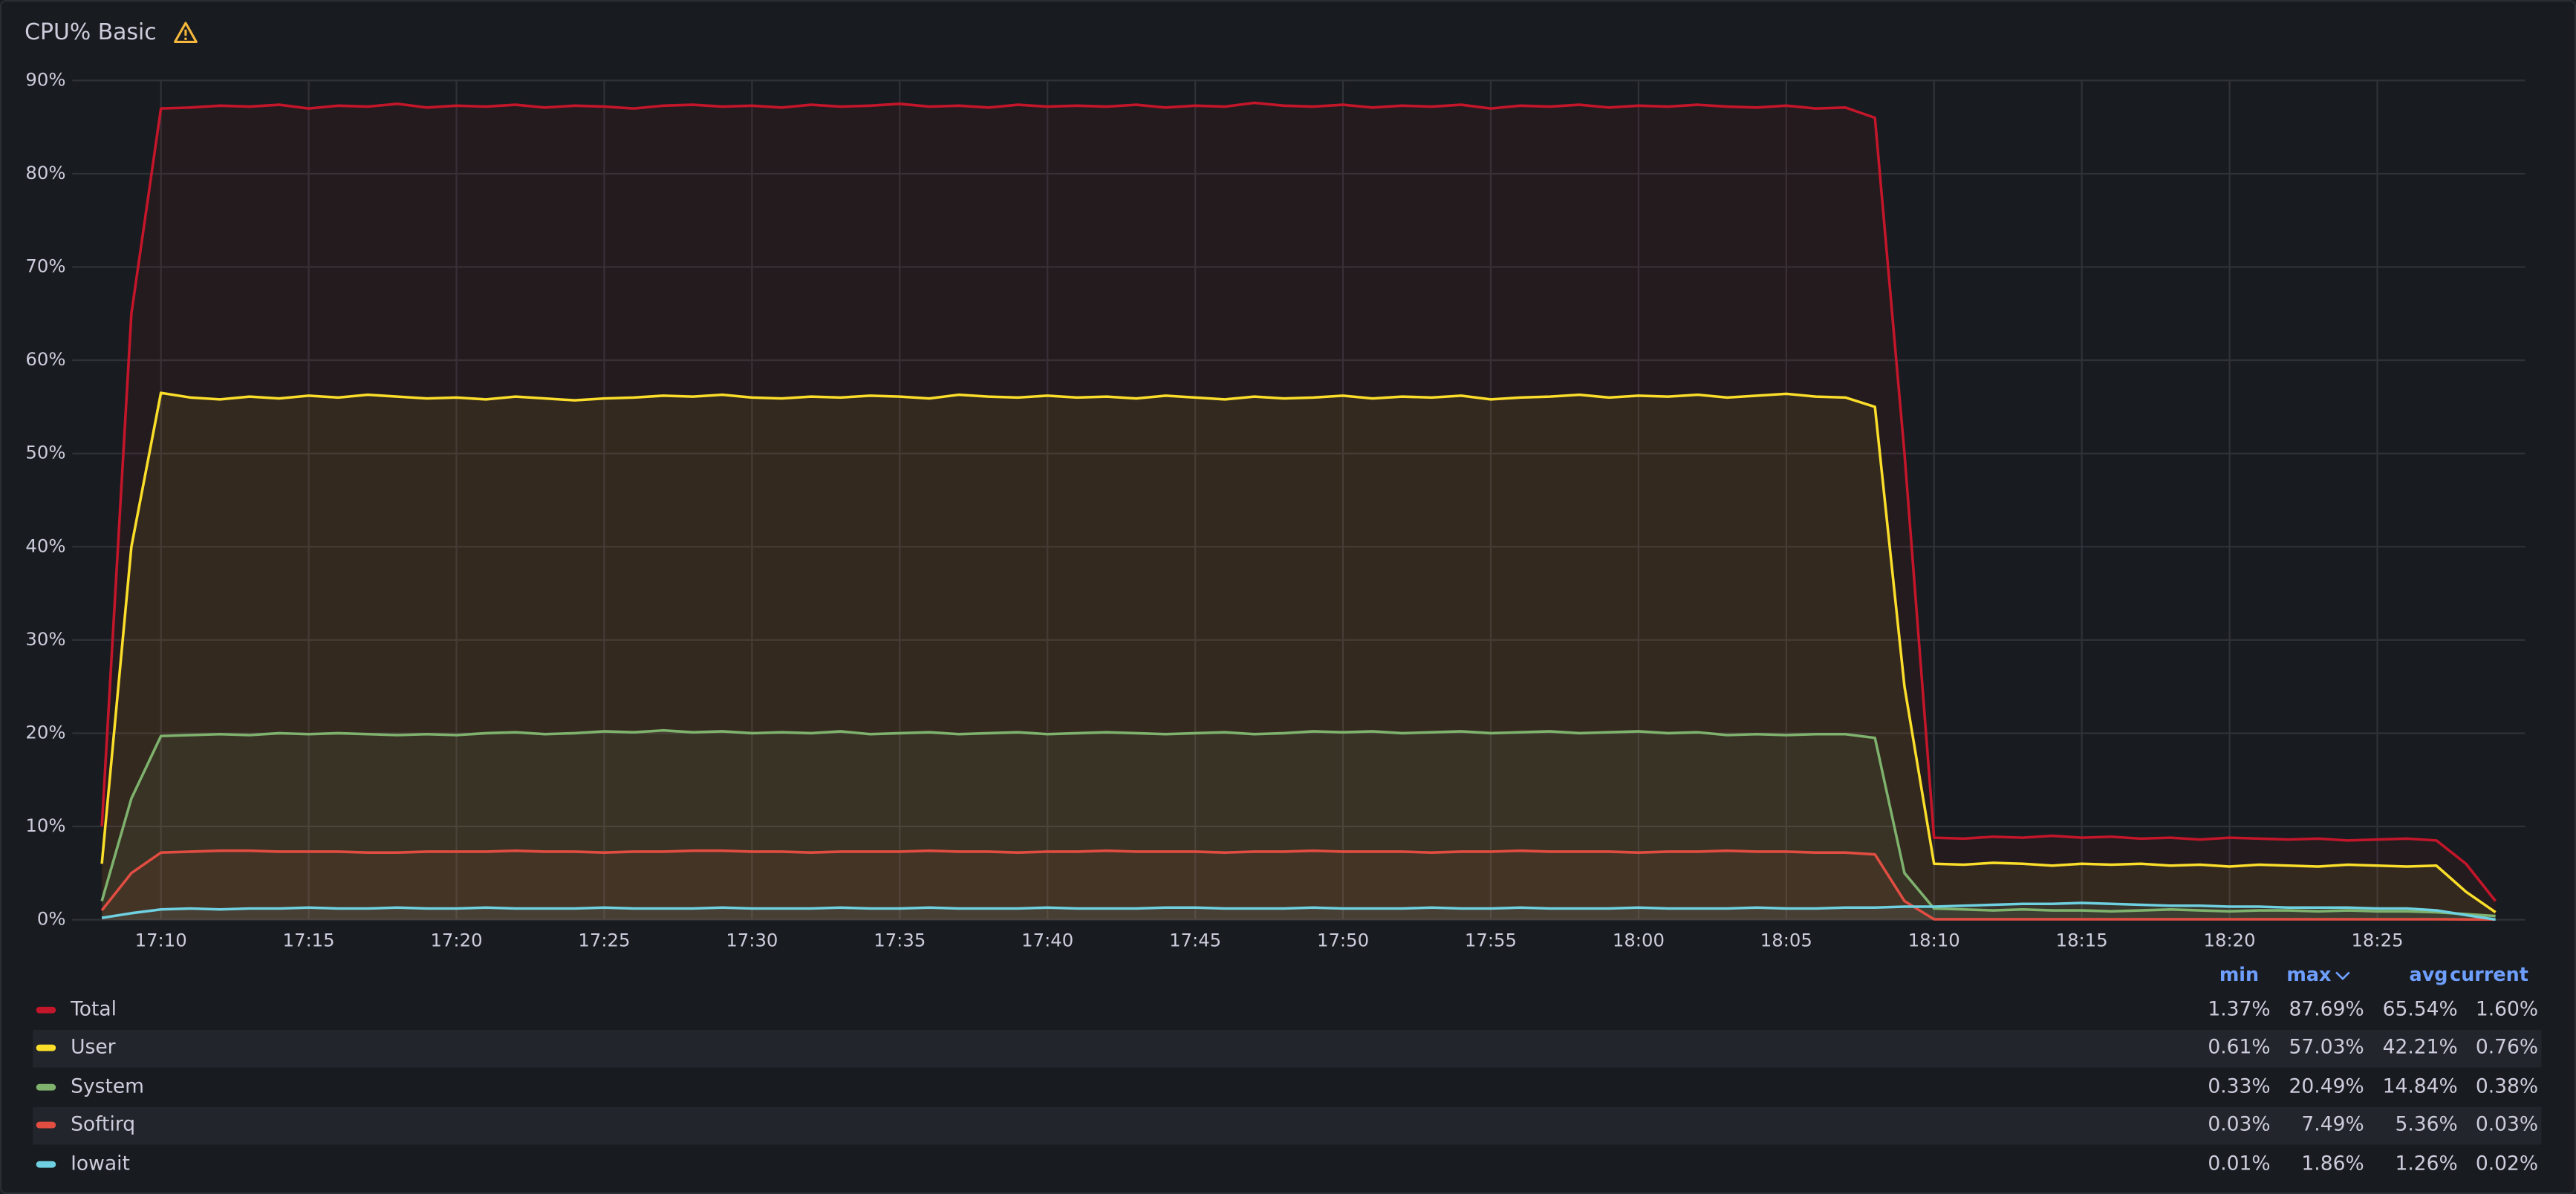 The width and height of the screenshot is (2576, 1194). Describe the element at coordinates (52, 919) in the screenshot. I see `y-tick-label: 0%` at that location.